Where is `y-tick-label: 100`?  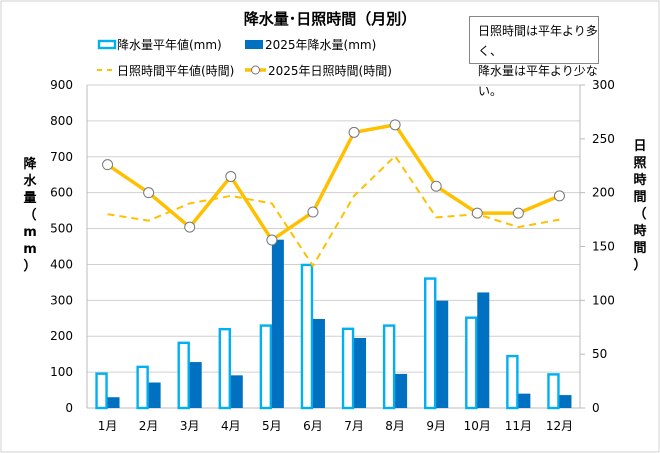
y-tick-label: 100 is located at coordinates (61, 372).